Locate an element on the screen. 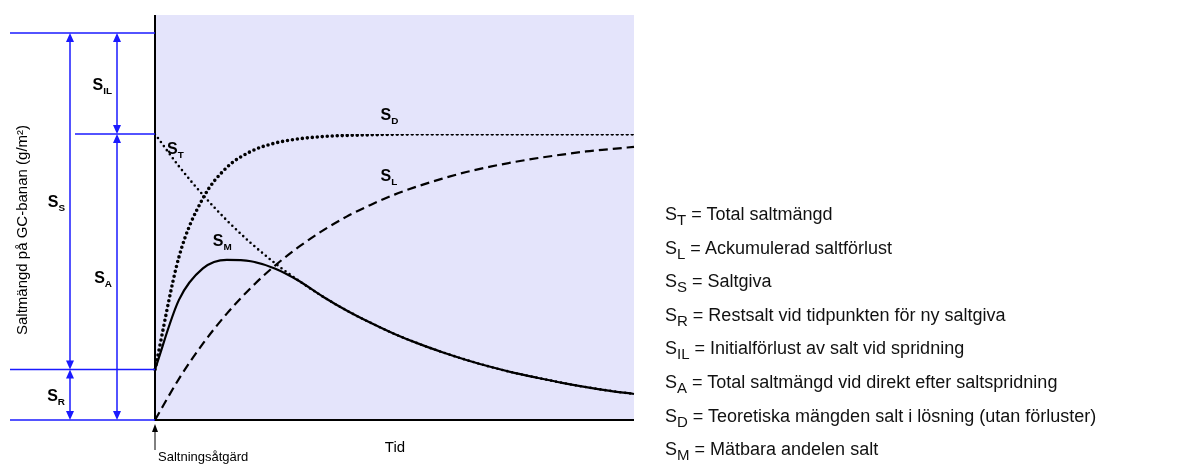  text: S$_{T}$ = Total saltmängd is located at coordinates (749, 216).